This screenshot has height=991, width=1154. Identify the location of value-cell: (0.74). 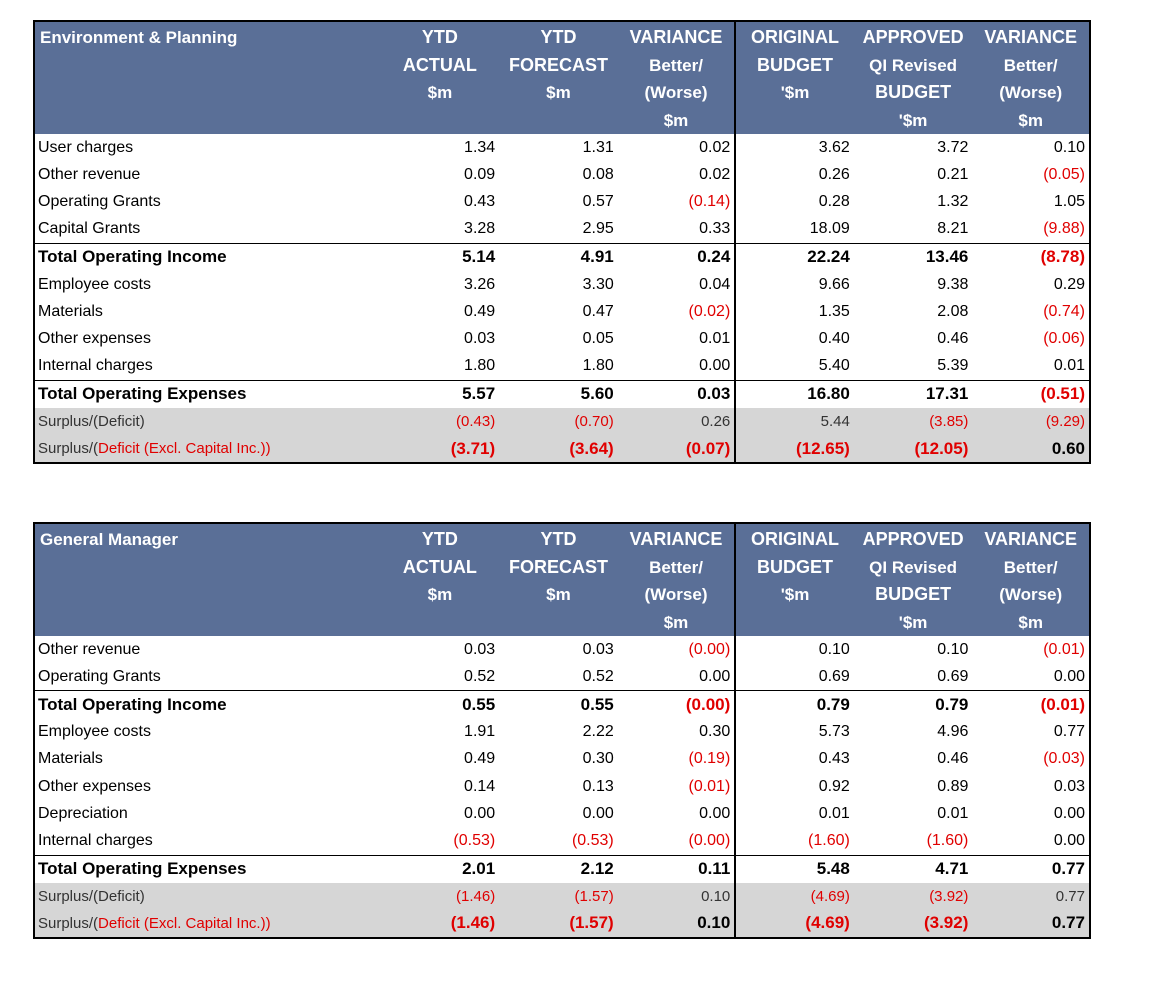
(1031, 312).